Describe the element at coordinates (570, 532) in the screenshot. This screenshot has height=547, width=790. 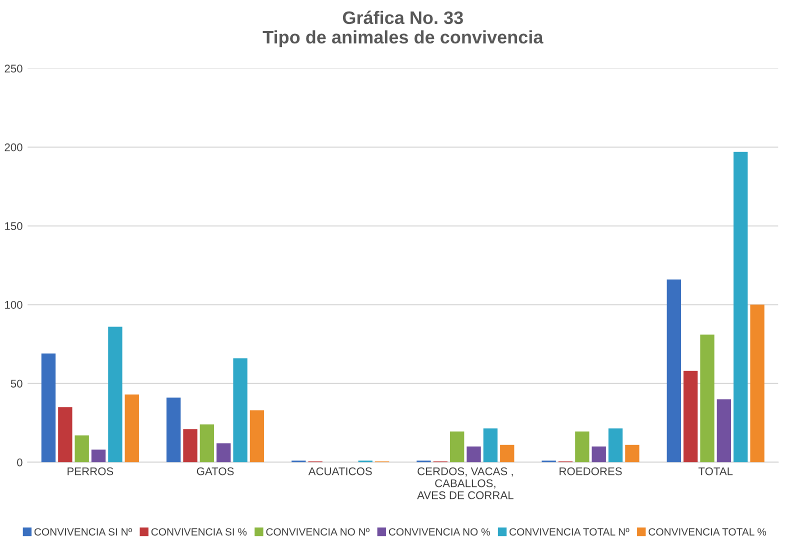
I see `legend-label: CONVIVENCIA TOTAL Nº` at that location.